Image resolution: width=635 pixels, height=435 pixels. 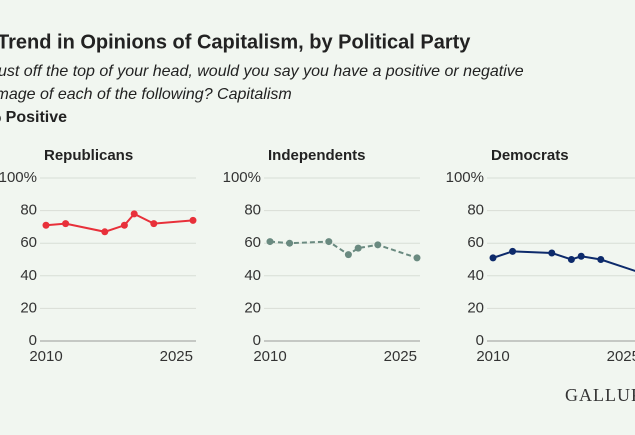 I want to click on line, so click(x=563, y=261).